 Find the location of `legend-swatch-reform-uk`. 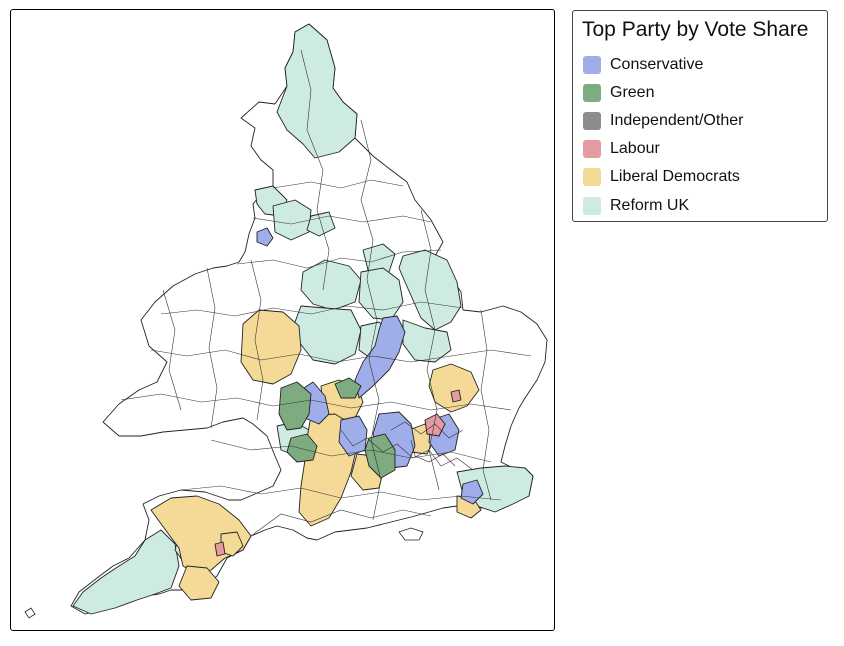

legend-swatch-reform-uk is located at coordinates (592, 206).